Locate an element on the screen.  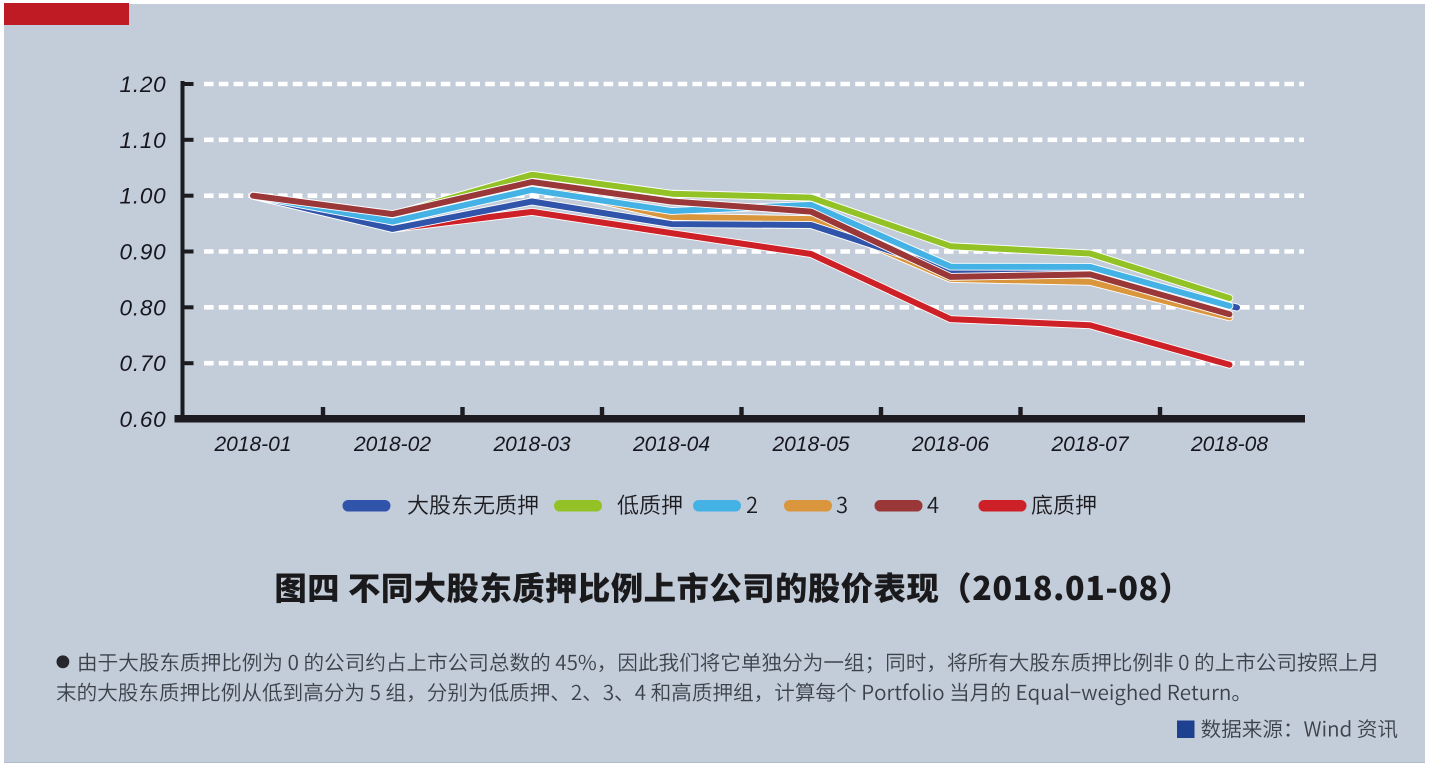
svg-text: 2018-06 is located at coordinates (950, 444).